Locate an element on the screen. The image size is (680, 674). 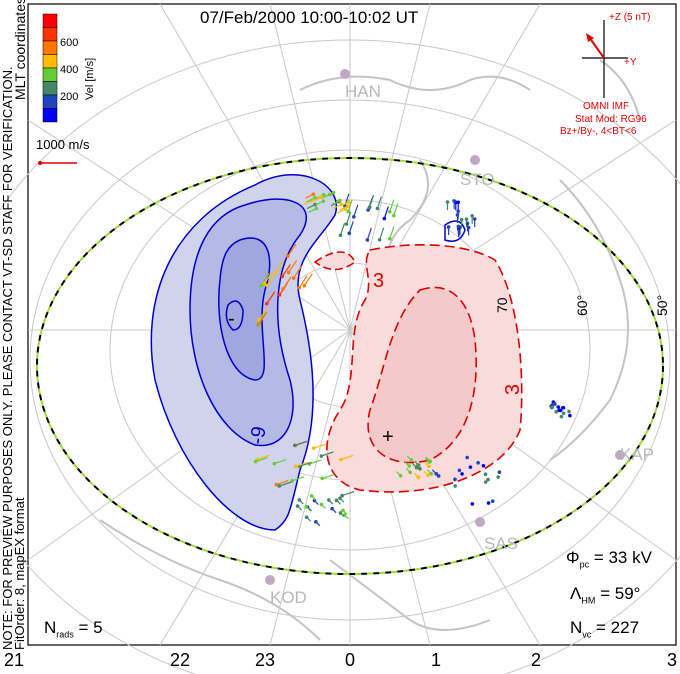
lat-label: 50° is located at coordinates (662, 305).